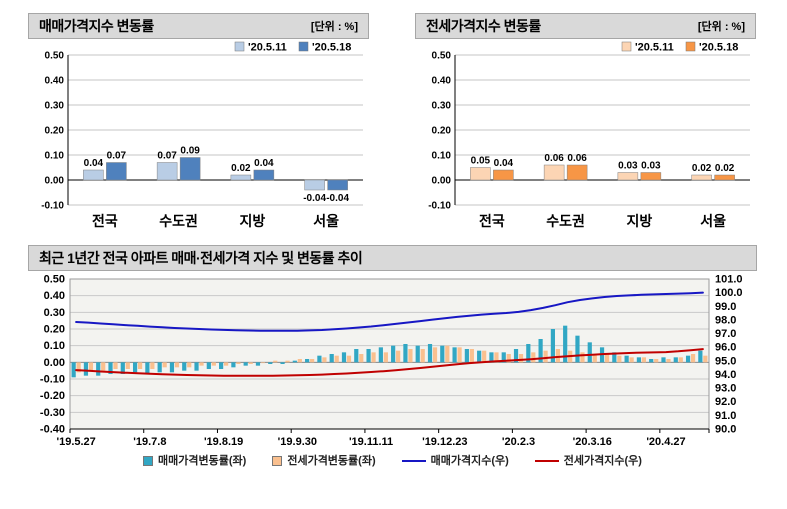  I want to click on legend-item: 매매가격변동률(좌), so click(195, 460).